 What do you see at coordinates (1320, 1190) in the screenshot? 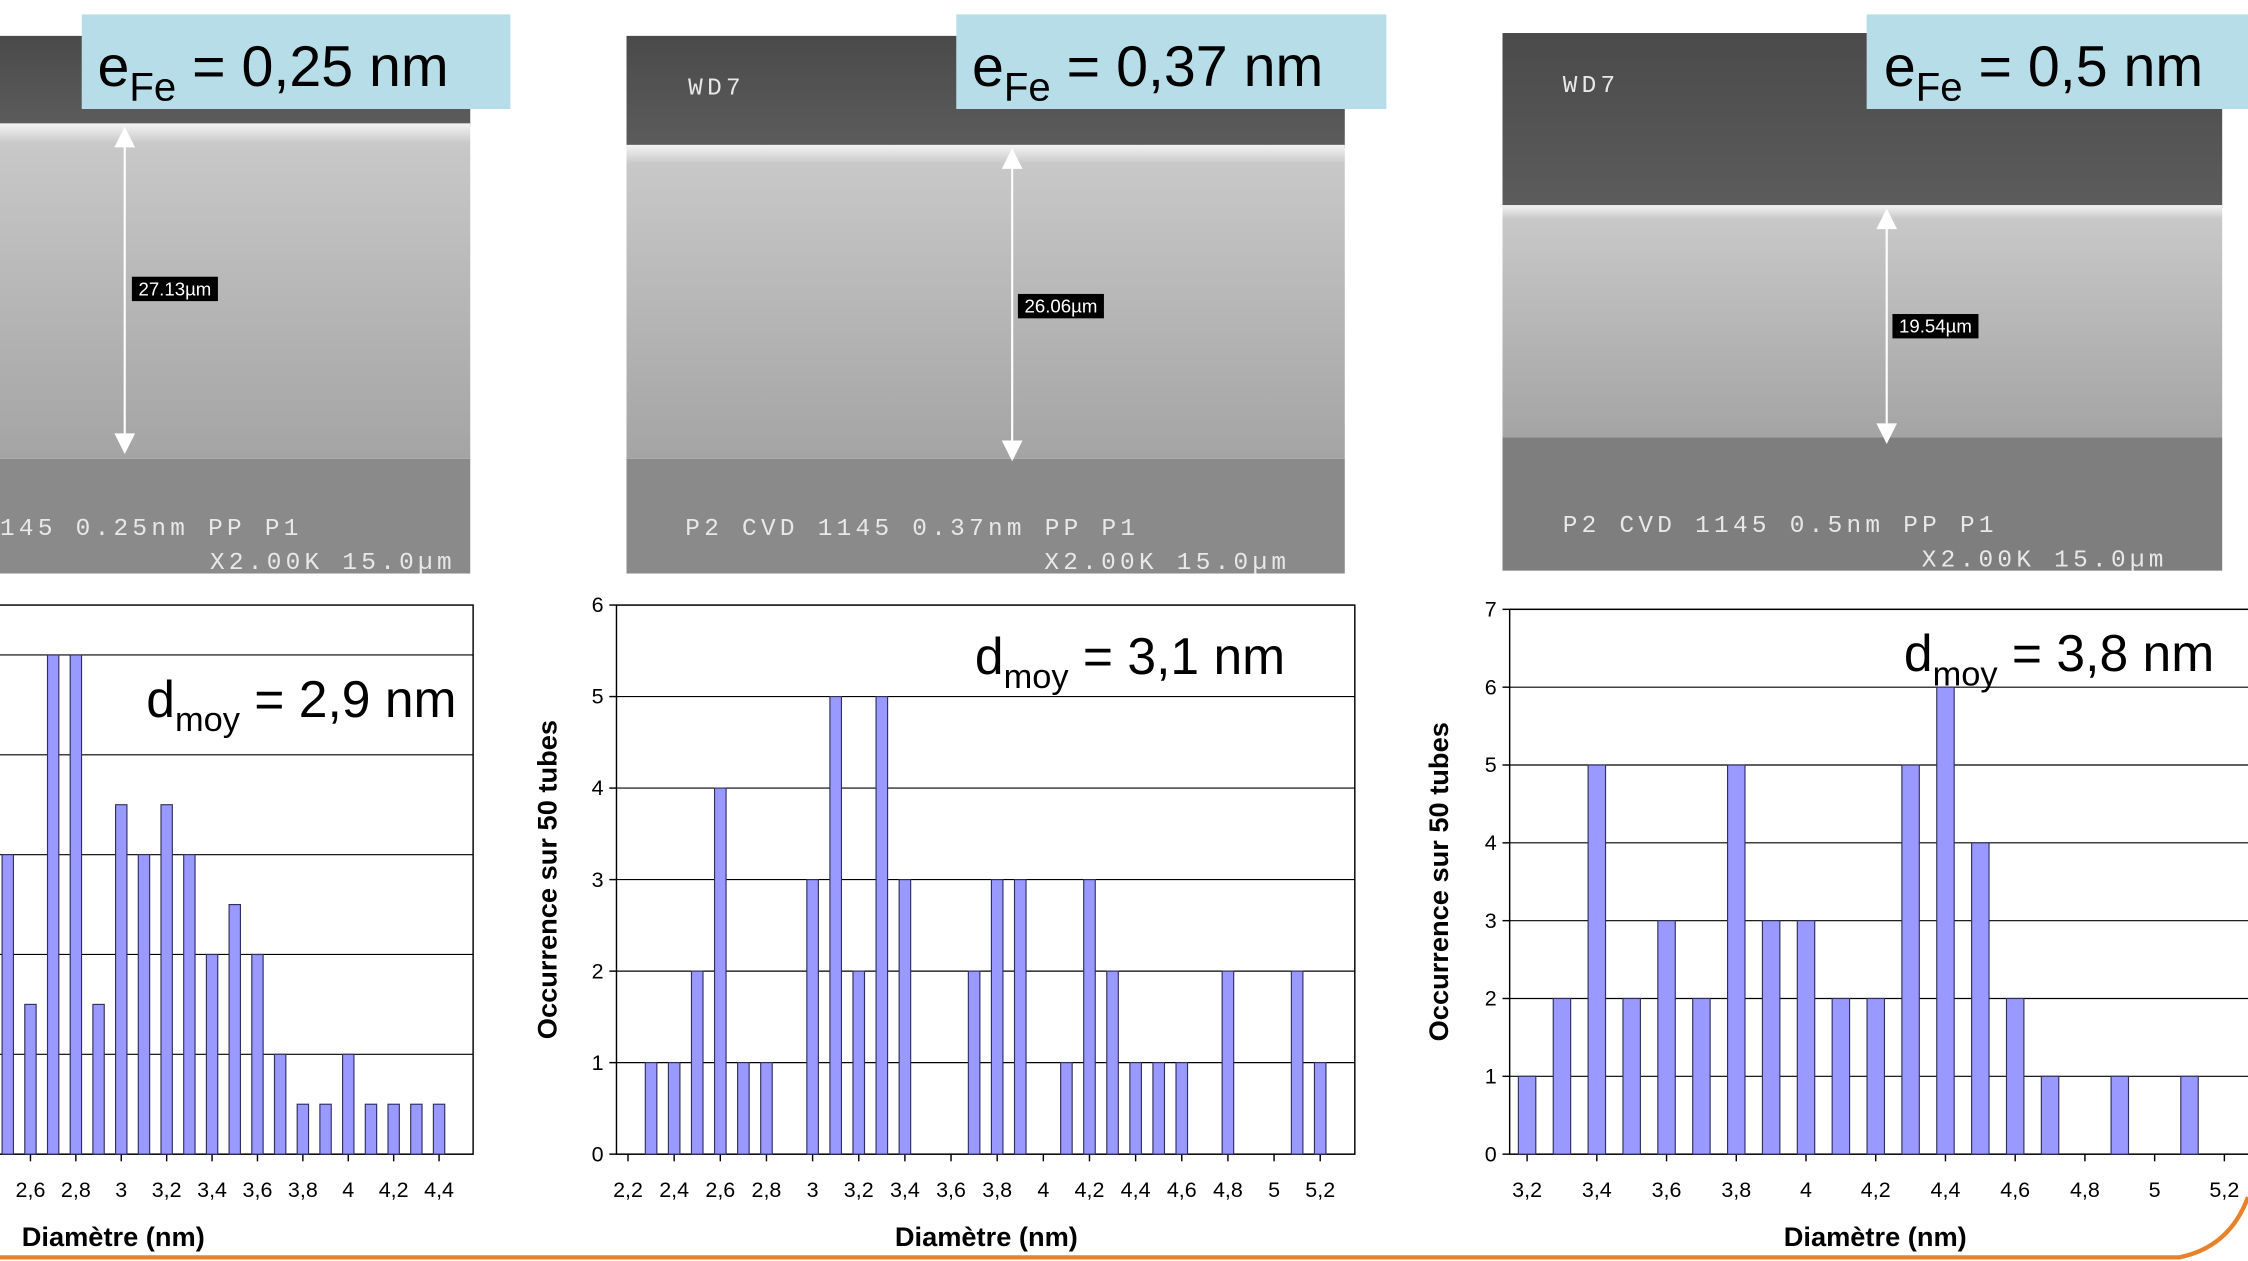
I see `x-tick-label: 5,2` at bounding box center [1320, 1190].